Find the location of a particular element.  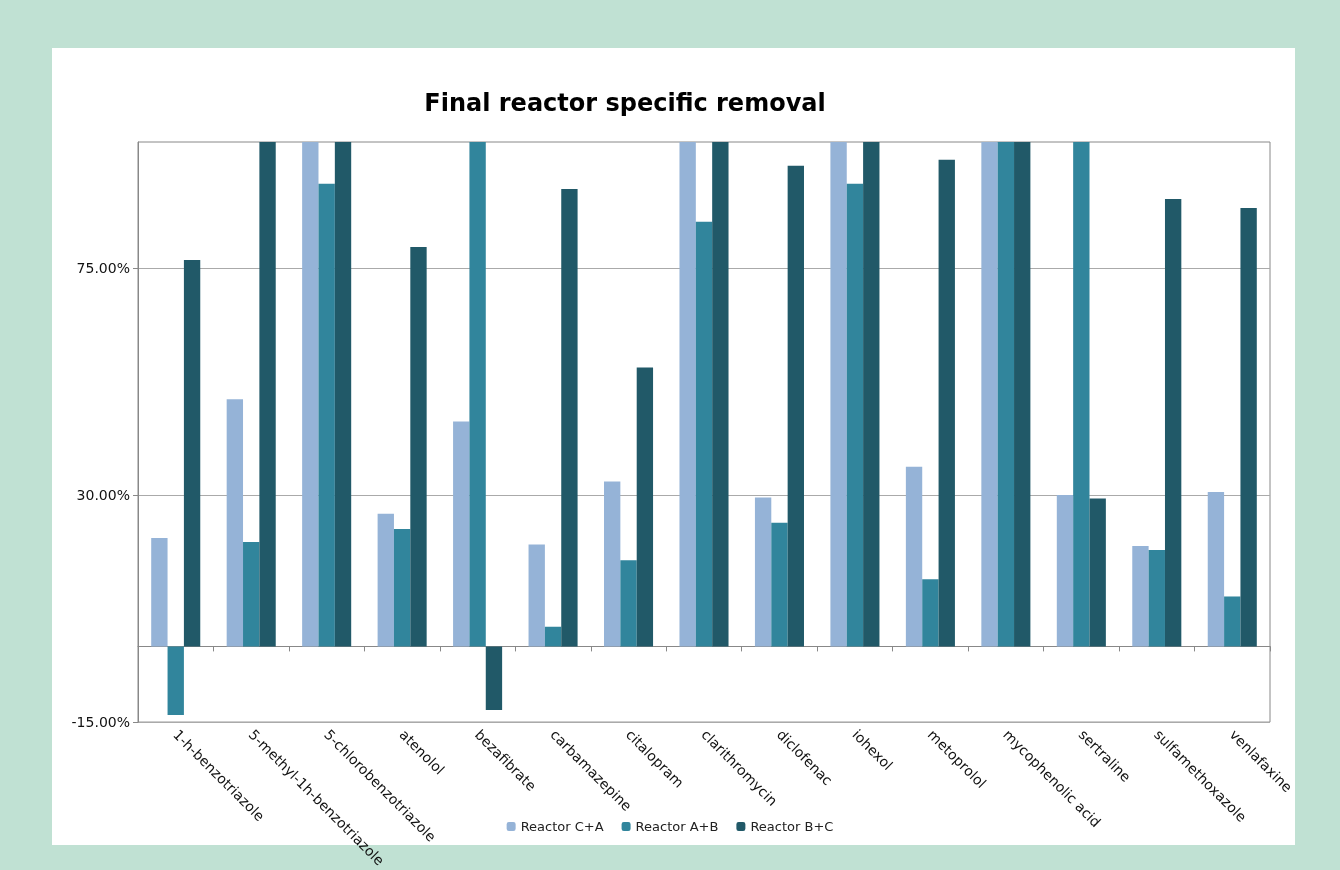

legend-label: Reactor C+A is located at coordinates (562, 826).